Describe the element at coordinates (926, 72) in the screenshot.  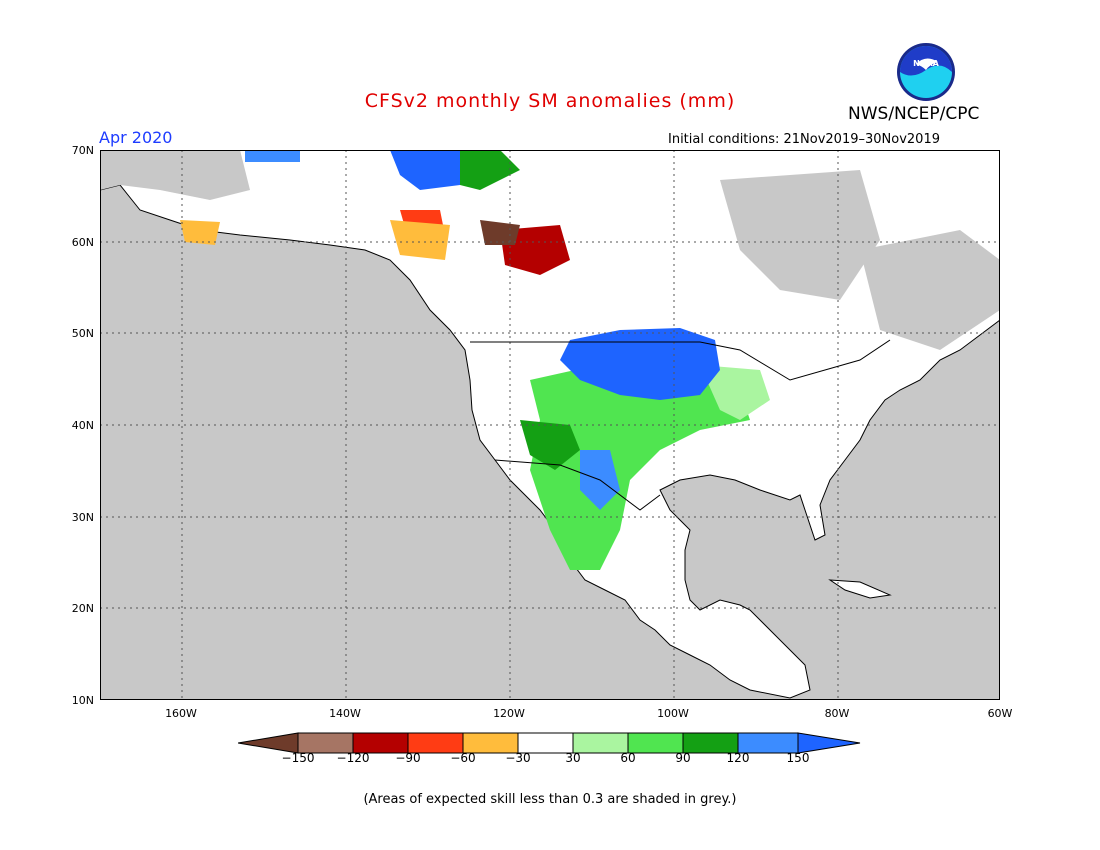
I see `noaa-logo: NOAA` at that location.